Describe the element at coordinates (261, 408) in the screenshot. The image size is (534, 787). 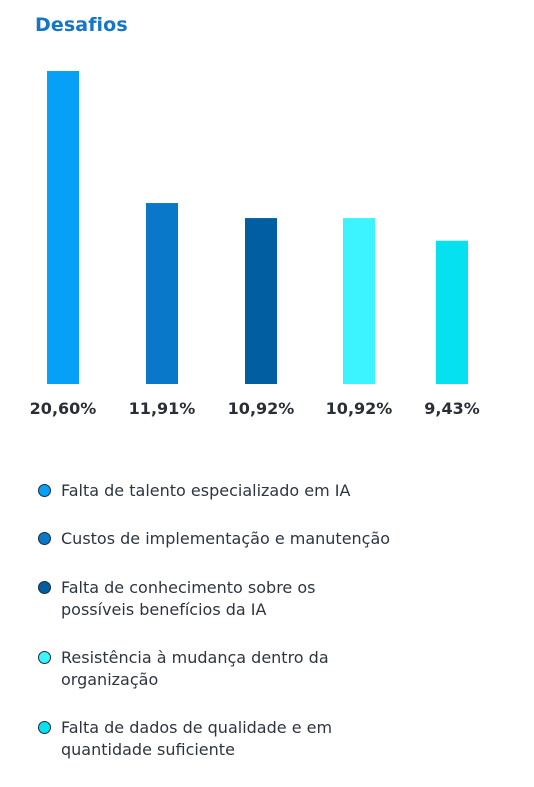
I see `bar-value-label-3: 10,92%` at that location.